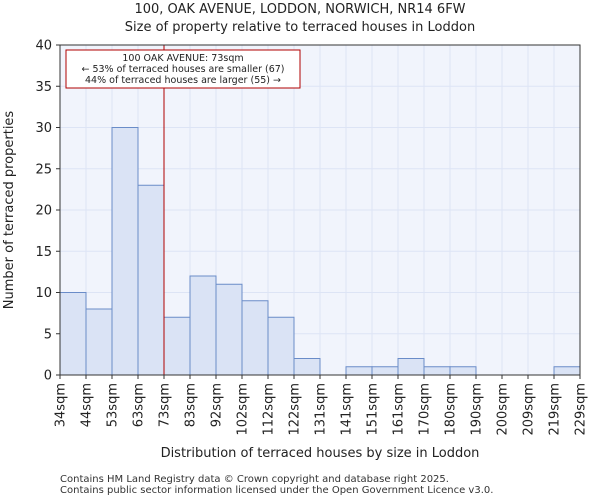 This screenshot has width=600, height=500. What do you see at coordinates (347, 409) in the screenshot?
I see `x-tick-label: 141sqm` at bounding box center [347, 409].